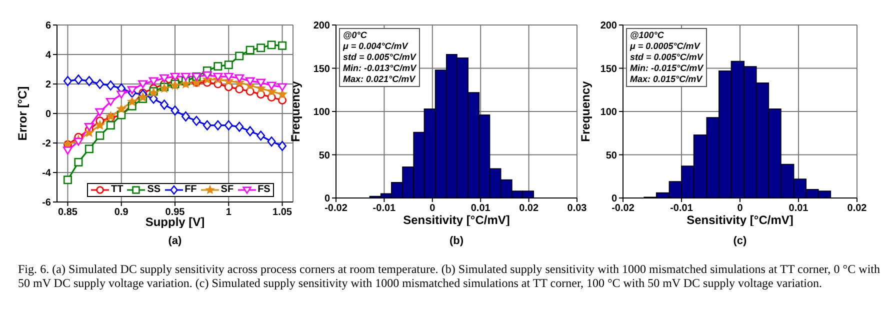 This screenshot has height=328, width=894. I want to click on annotation: μ = 0.0005°C/mV, so click(666, 46).